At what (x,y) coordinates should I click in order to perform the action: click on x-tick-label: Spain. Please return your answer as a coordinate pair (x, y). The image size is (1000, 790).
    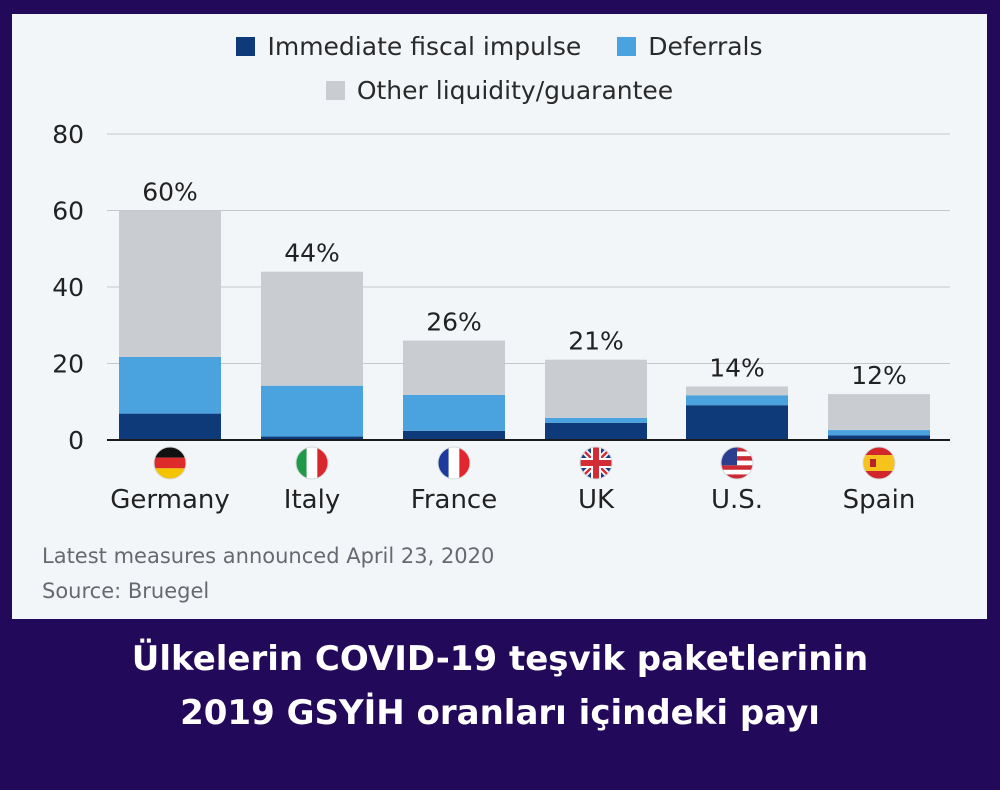
    Looking at the image, I should click on (879, 500).